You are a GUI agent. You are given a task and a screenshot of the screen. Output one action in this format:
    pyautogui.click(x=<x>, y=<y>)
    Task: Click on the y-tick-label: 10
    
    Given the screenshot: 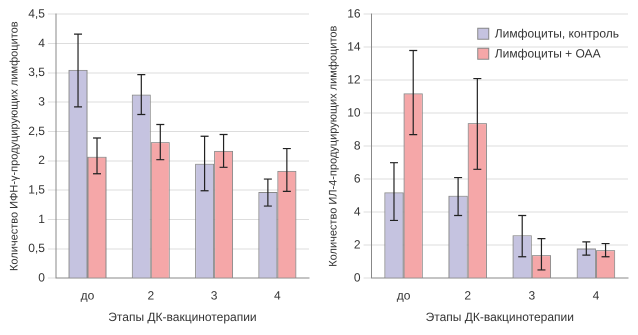 What is the action you would take?
    pyautogui.click(x=354, y=113)
    